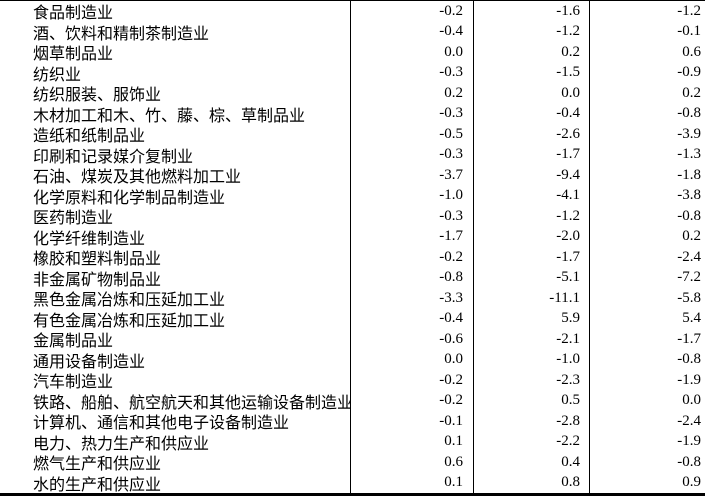 The width and height of the screenshot is (705, 500). Describe the element at coordinates (73, 55) in the screenshot. I see `industry-name: 烟草制品业` at that location.